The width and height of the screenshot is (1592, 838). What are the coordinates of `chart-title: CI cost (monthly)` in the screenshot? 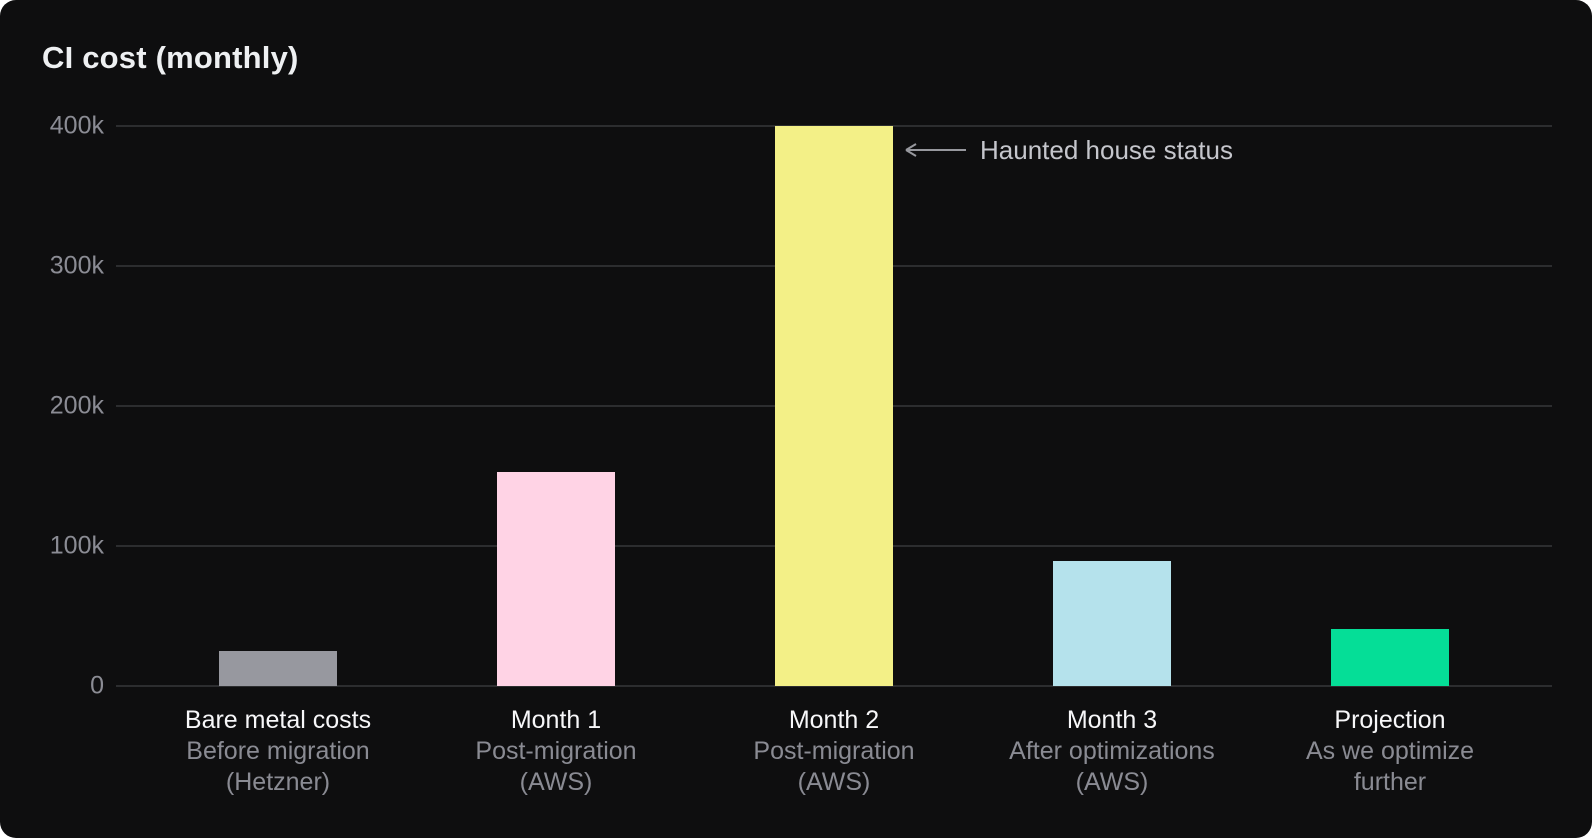 It's located at (170, 57).